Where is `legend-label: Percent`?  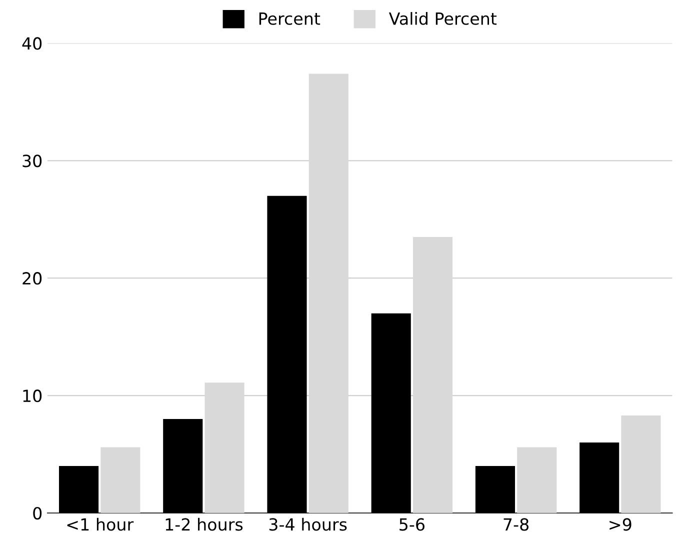
legend-label: Percent is located at coordinates (289, 18).